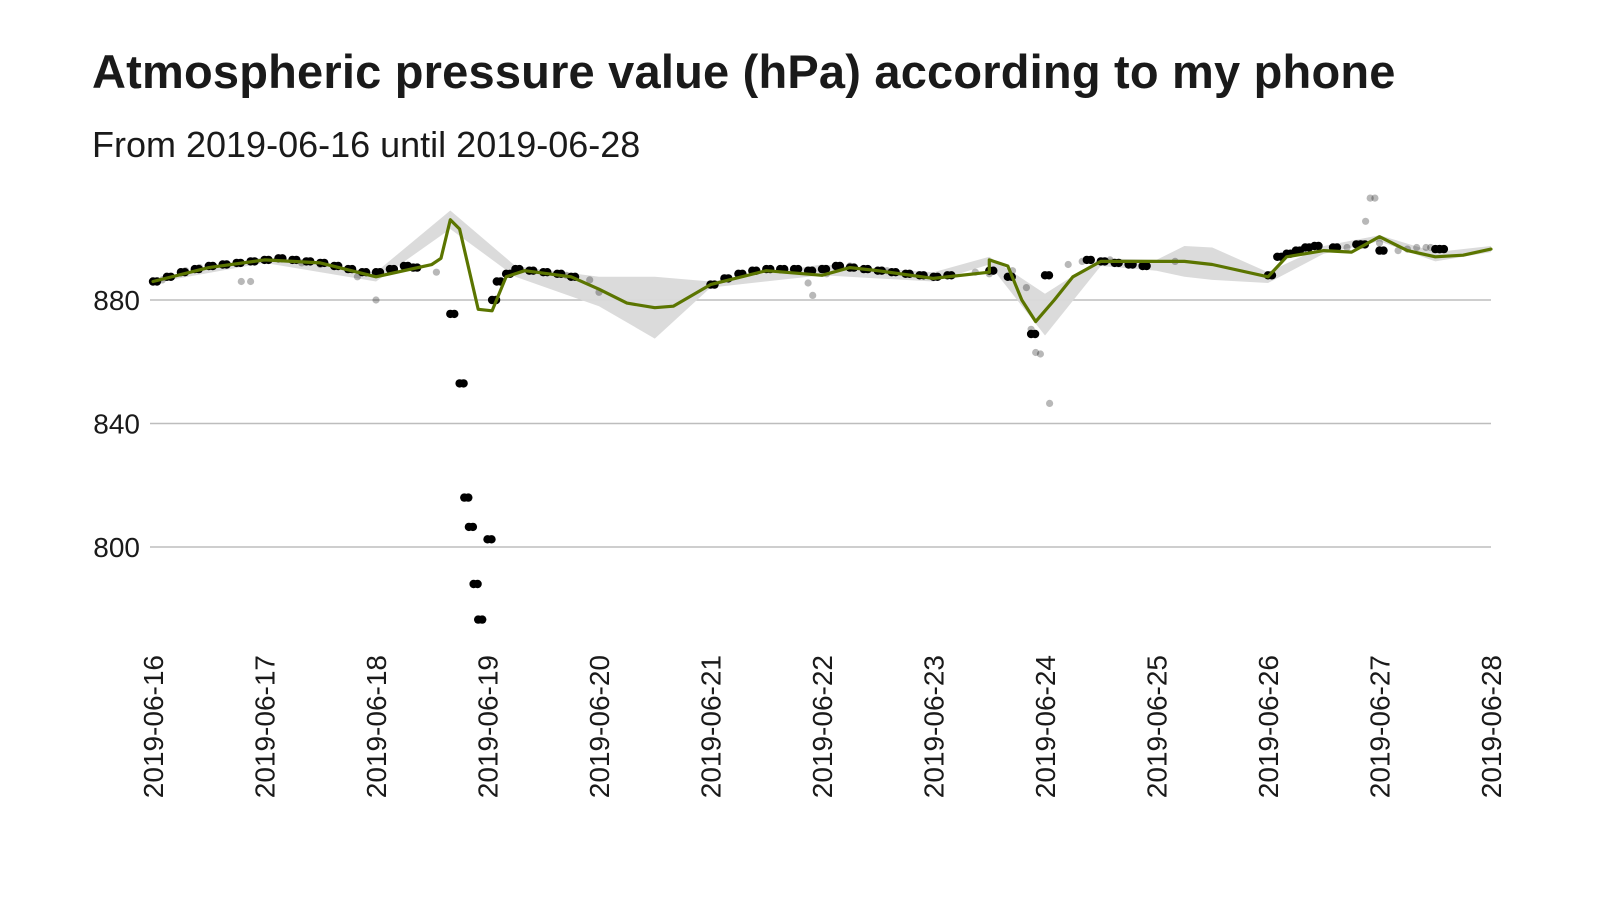 Image resolution: width=1600 pixels, height=910 pixels. I want to click on x-tick-label: 2019-06-25, so click(1157, 726).